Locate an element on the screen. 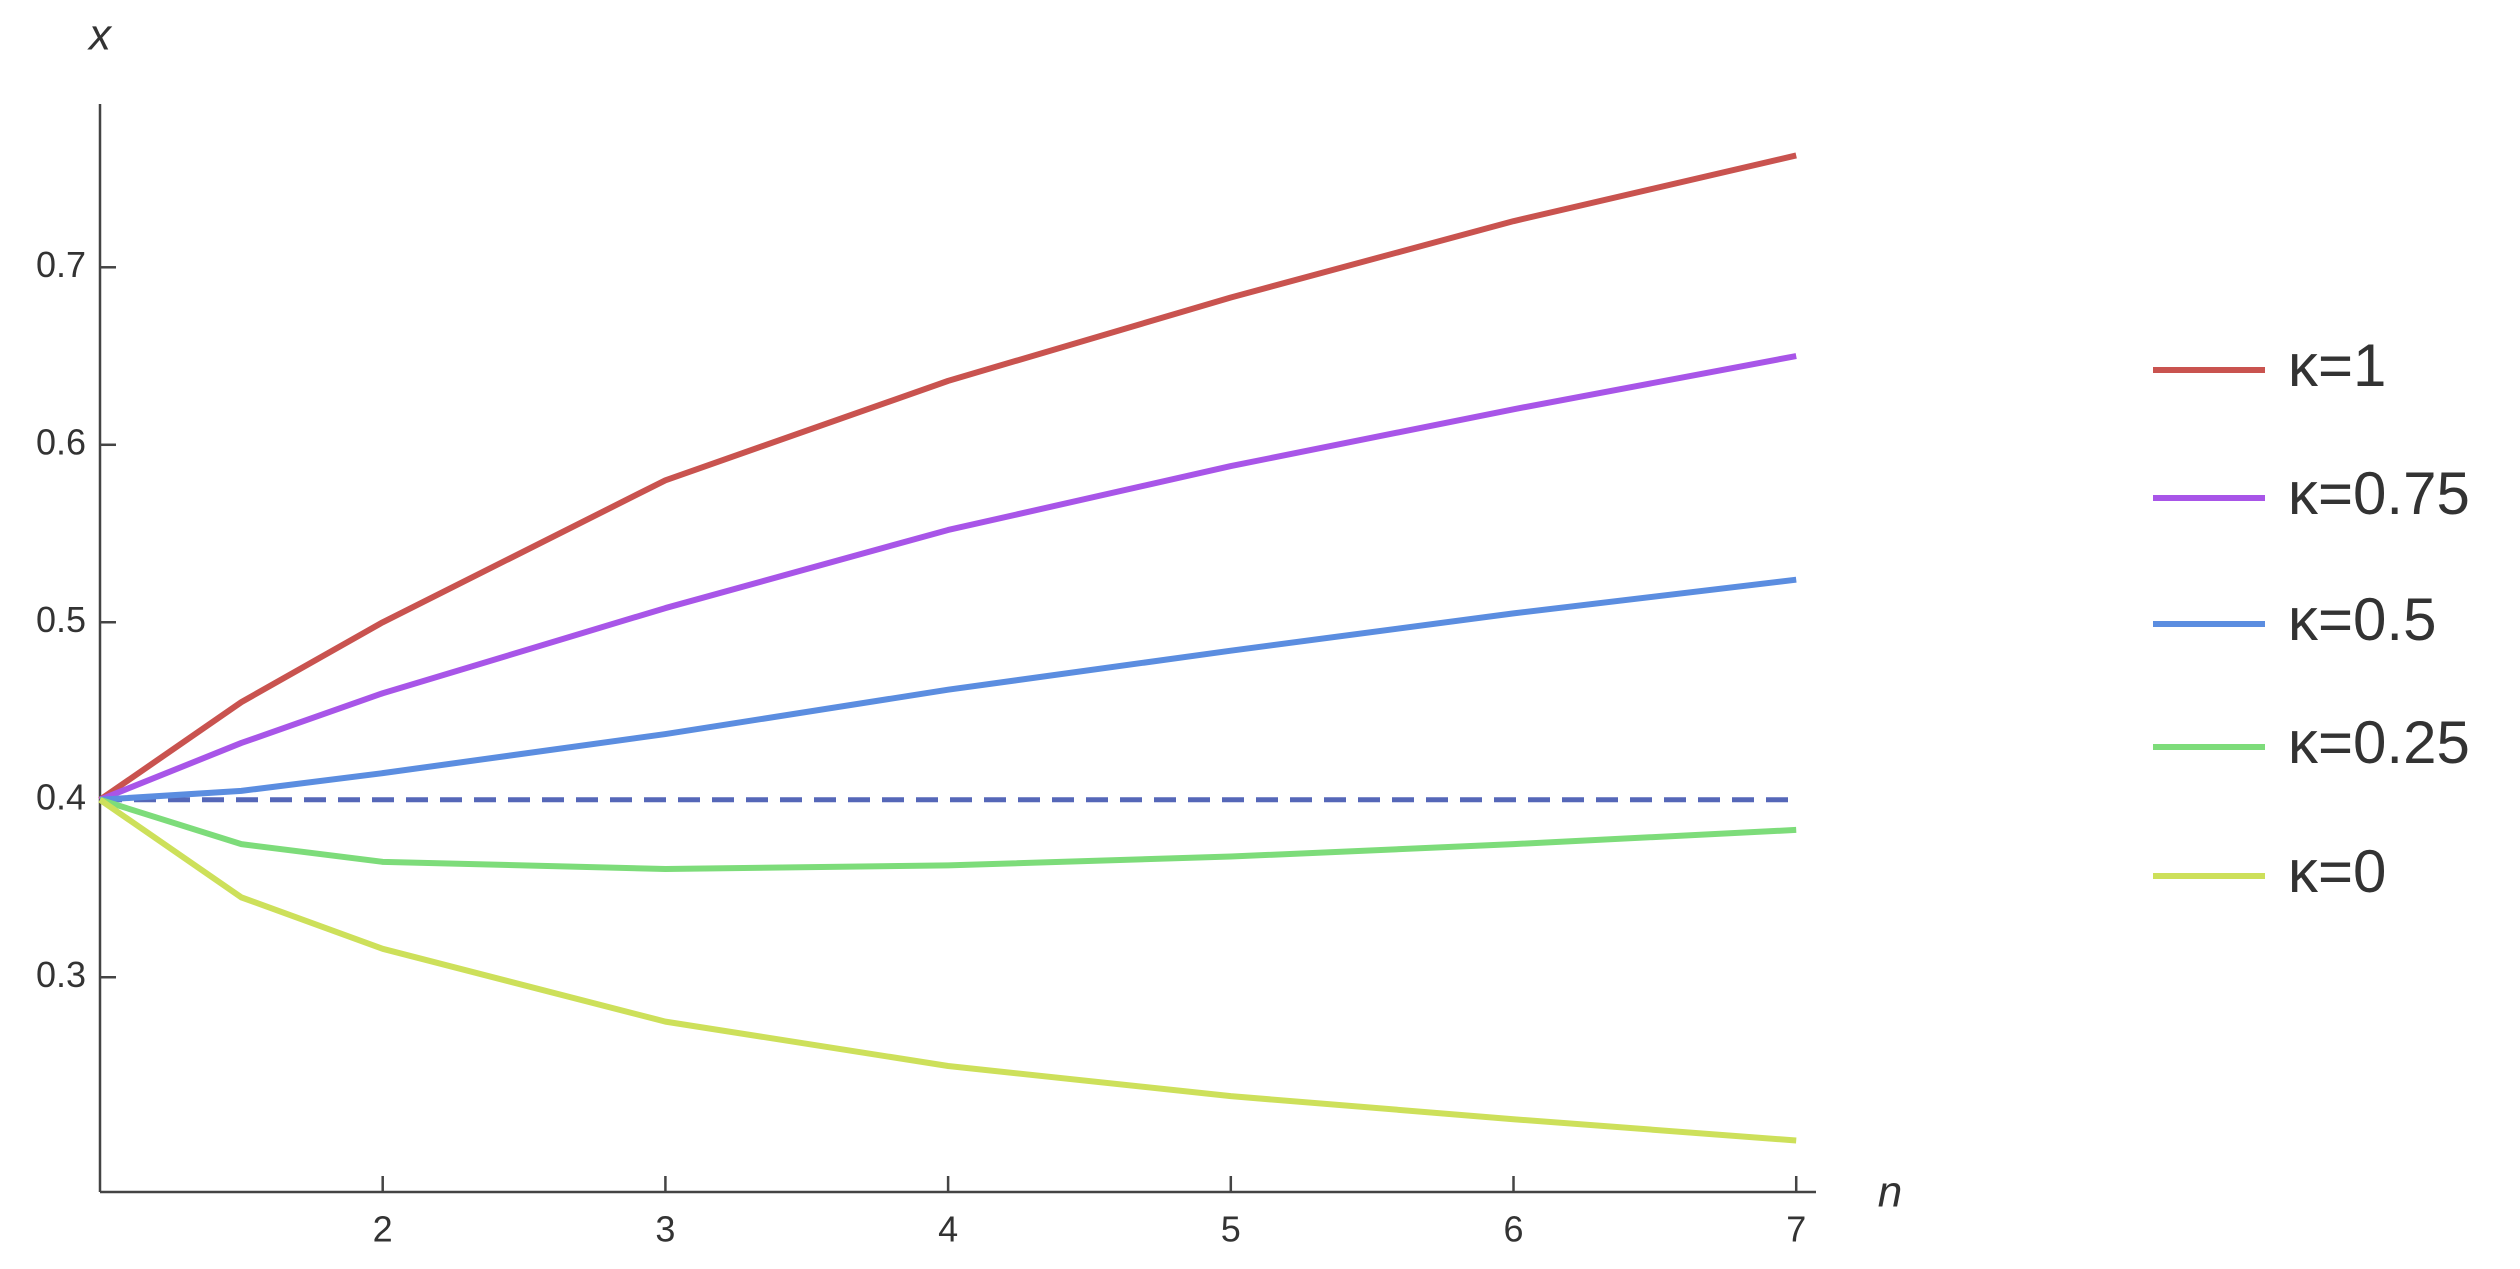 This screenshot has height=1269, width=2520. y-tick-label: 0.7 is located at coordinates (61, 264).